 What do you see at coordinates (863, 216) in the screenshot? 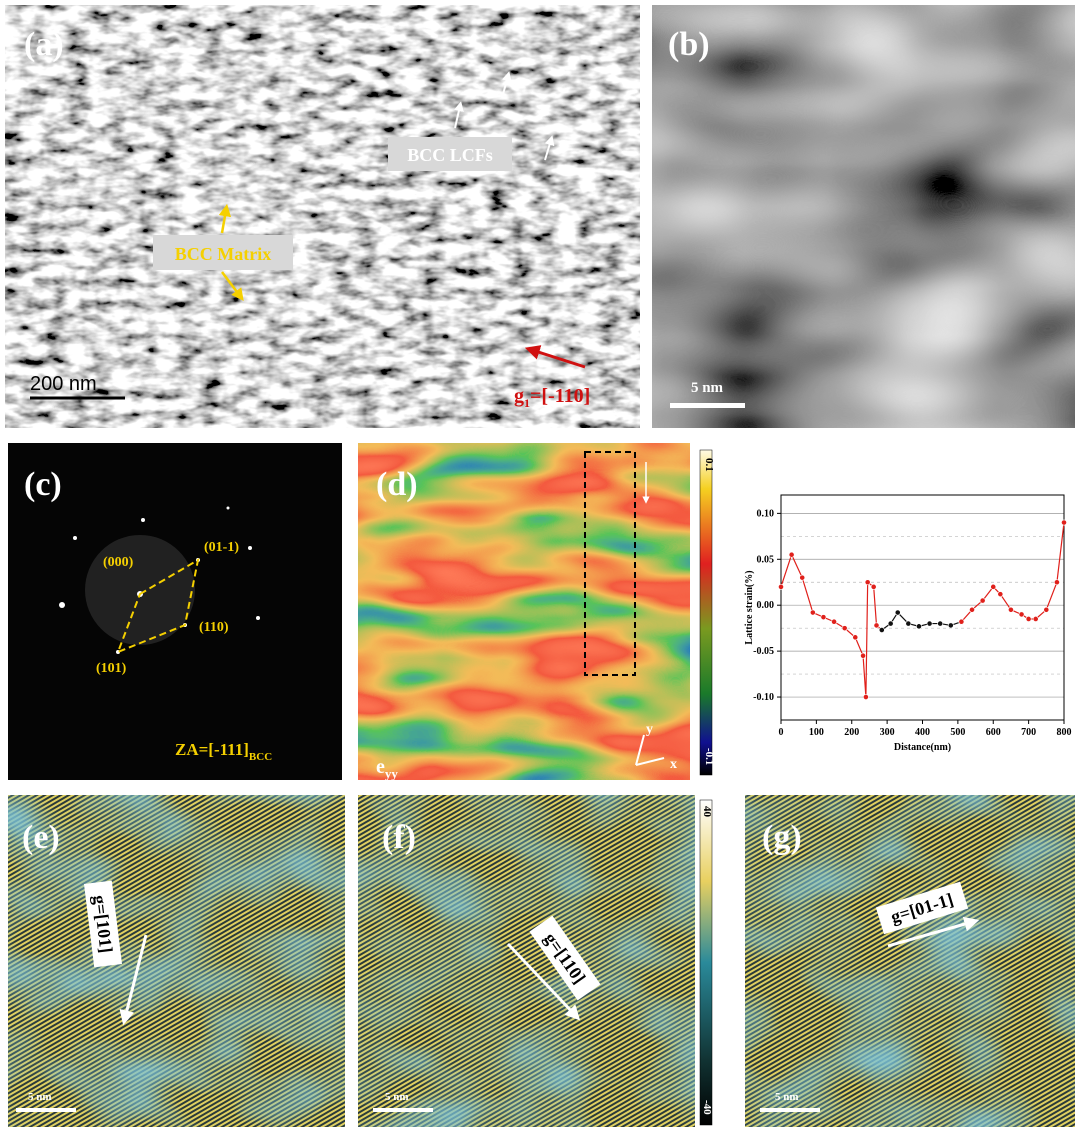
I see `micrograph-b` at bounding box center [863, 216].